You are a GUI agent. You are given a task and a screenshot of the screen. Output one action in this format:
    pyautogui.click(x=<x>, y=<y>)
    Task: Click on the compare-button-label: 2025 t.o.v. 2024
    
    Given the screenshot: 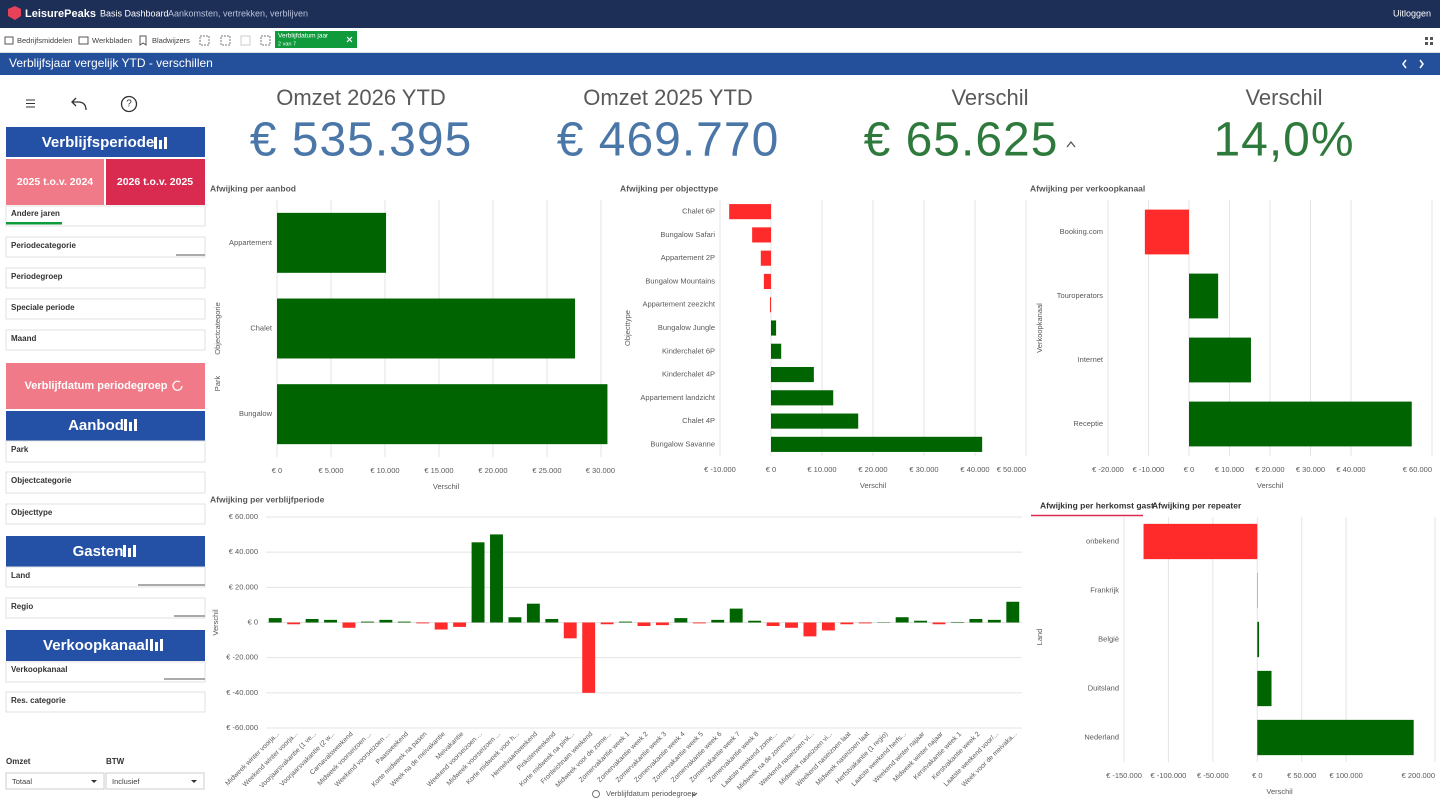 What is the action you would take?
    pyautogui.click(x=55, y=182)
    